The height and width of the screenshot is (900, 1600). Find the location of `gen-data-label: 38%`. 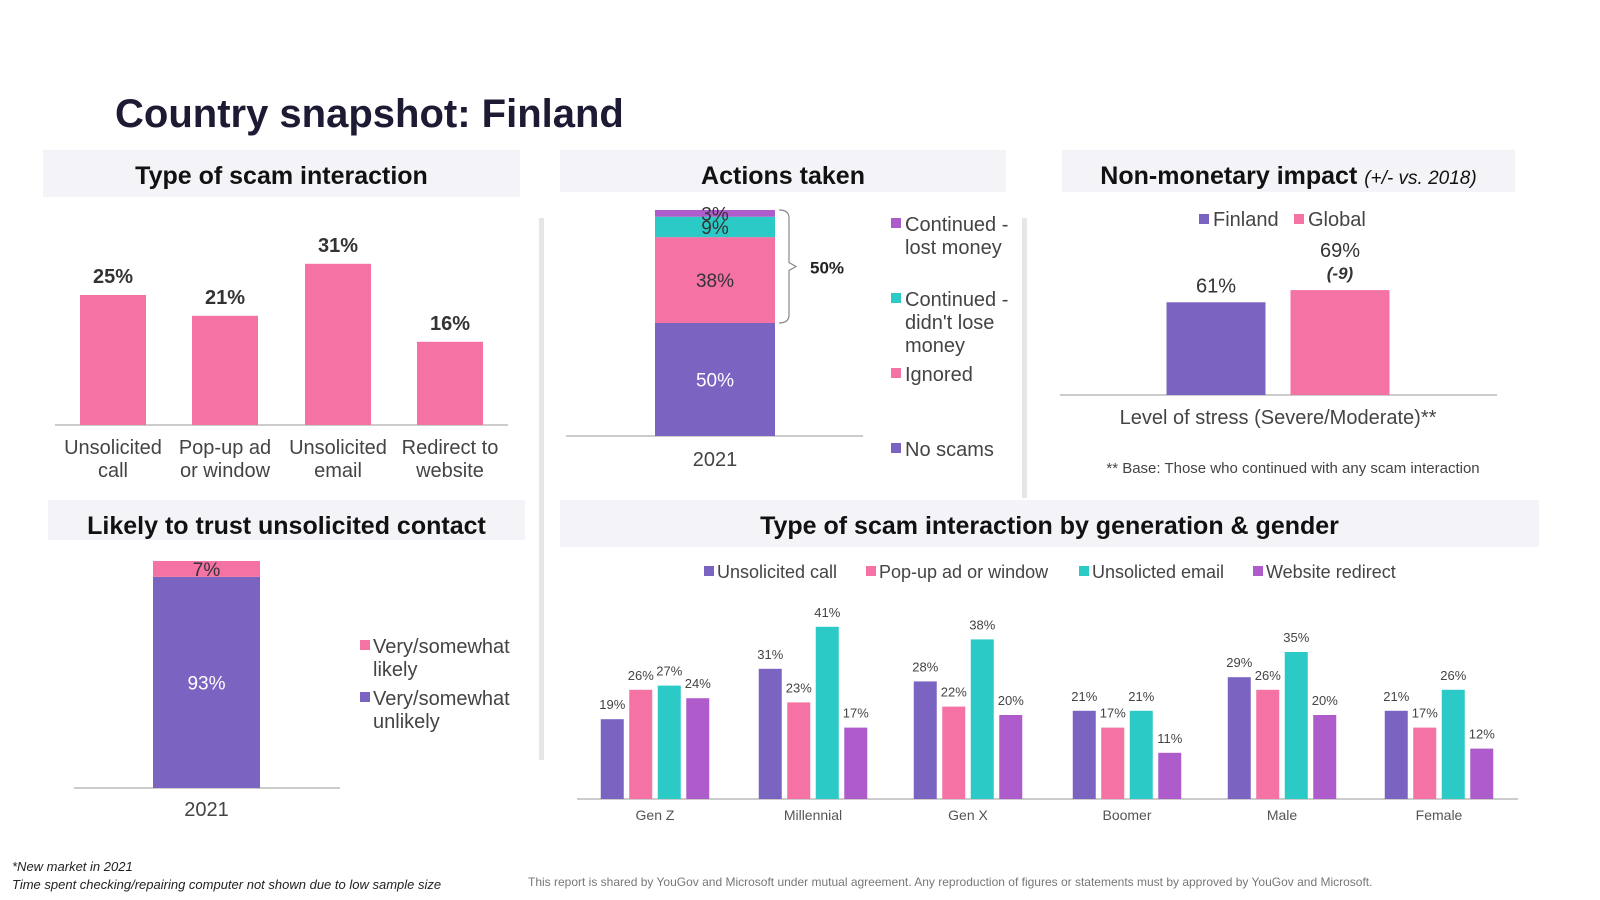

gen-data-label: 38% is located at coordinates (982, 624).